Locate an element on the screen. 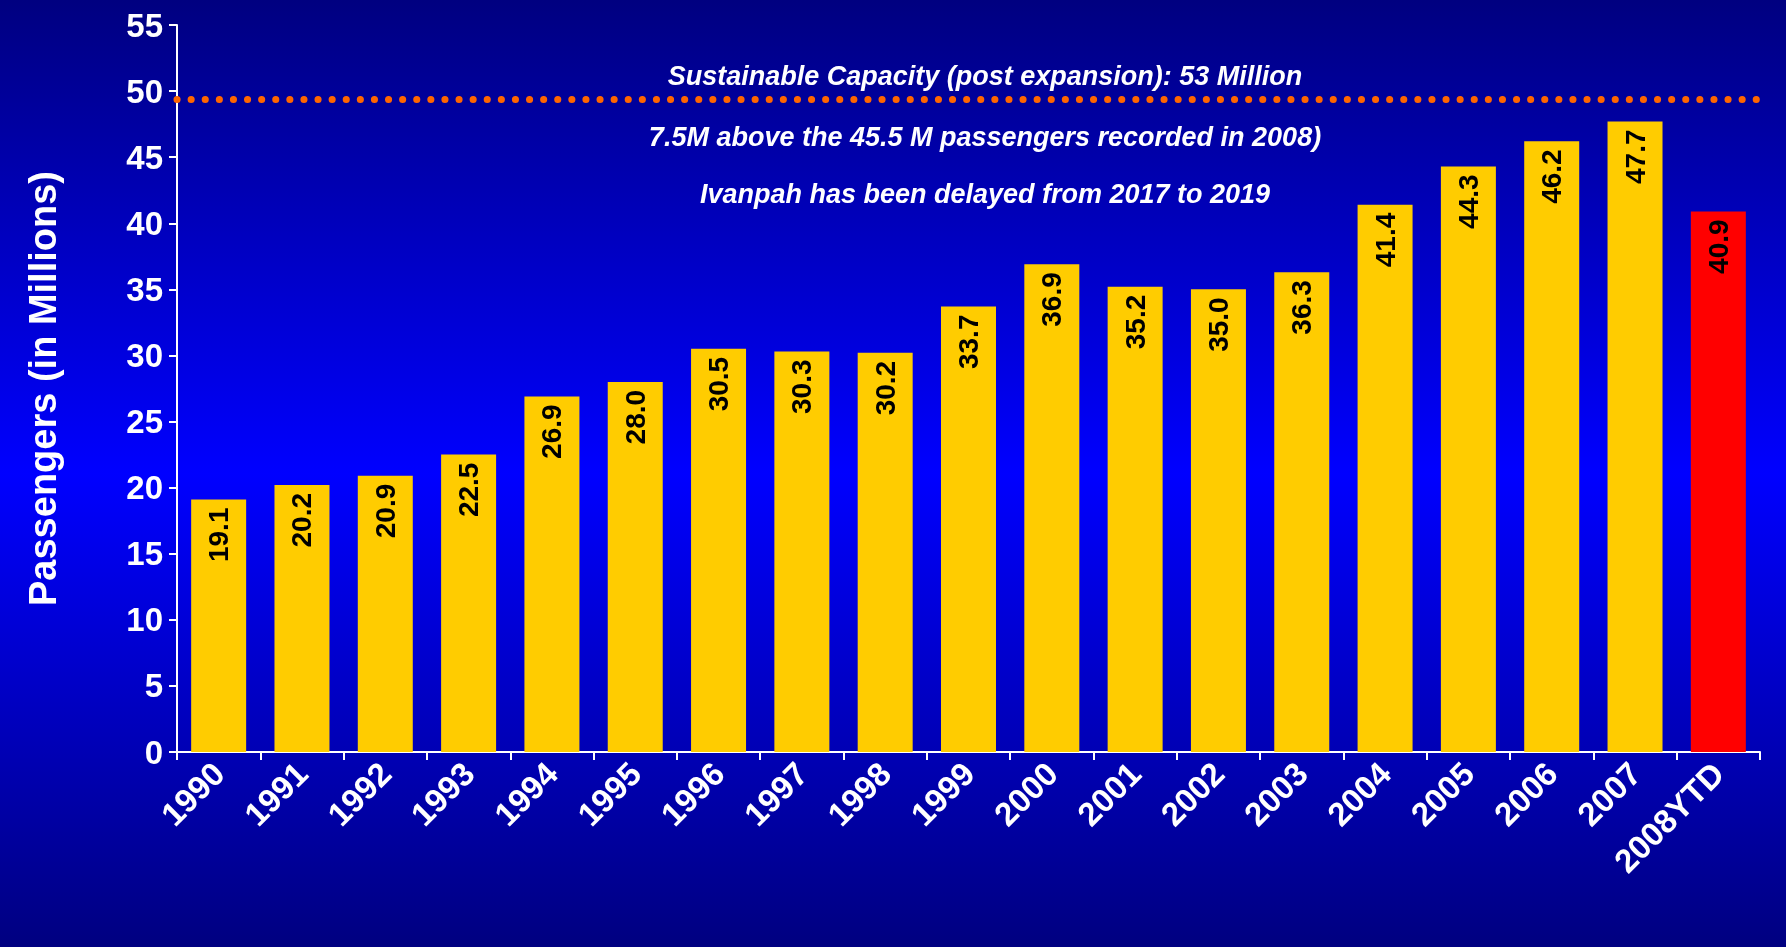 Image resolution: width=1786 pixels, height=947 pixels. y-tick-label: 0 is located at coordinates (153, 752).